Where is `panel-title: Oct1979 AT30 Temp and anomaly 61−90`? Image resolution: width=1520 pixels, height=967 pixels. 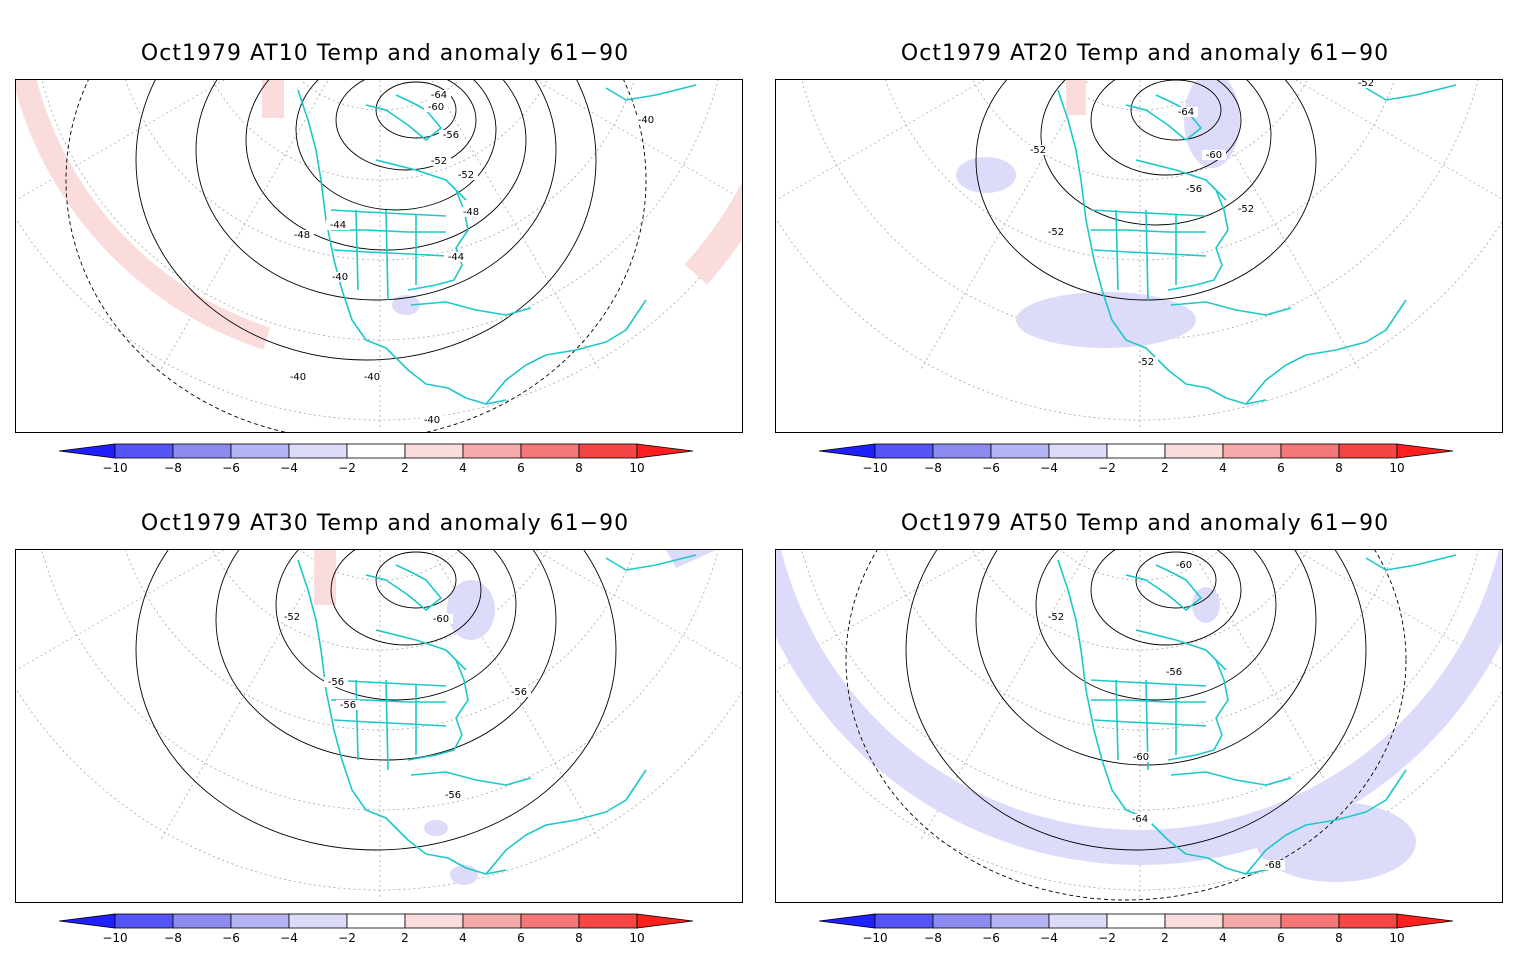
panel-title: Oct1979 AT30 Temp and anomaly 61−90 is located at coordinates (385, 523).